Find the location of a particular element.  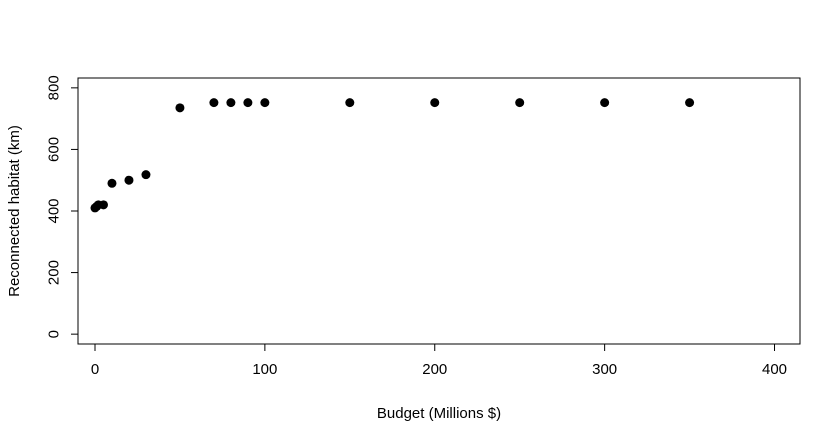

y-tick-label: 0 is located at coordinates (54, 334).